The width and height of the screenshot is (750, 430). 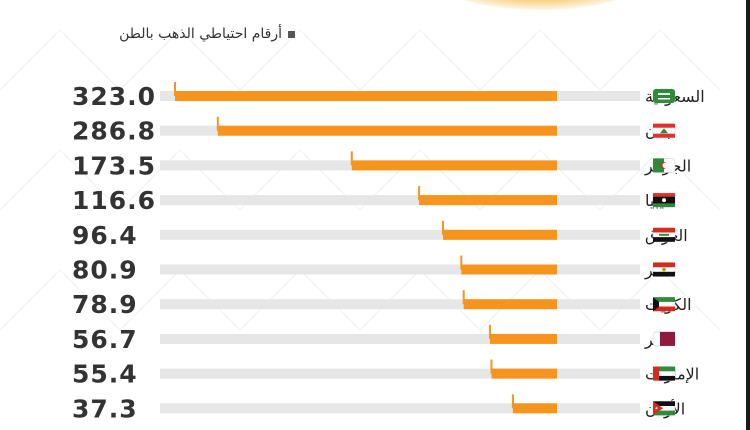 I want to click on bar-row: 78.9الكويت, so click(x=382, y=304).